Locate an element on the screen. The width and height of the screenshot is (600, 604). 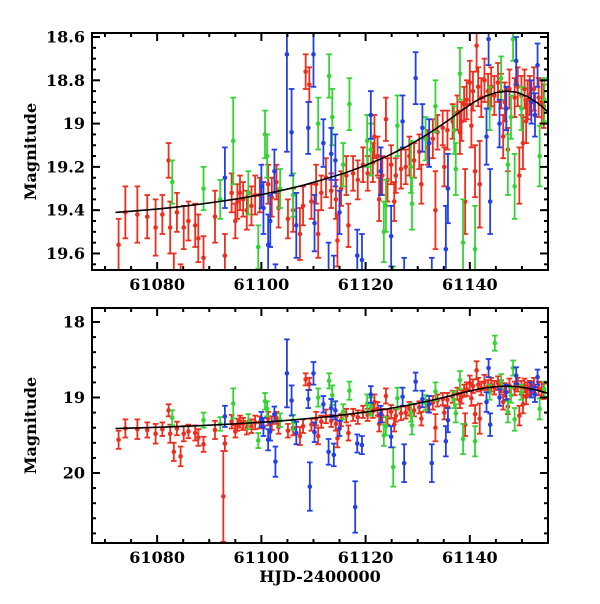
x-tick-label: 61140 is located at coordinates (470, 557).